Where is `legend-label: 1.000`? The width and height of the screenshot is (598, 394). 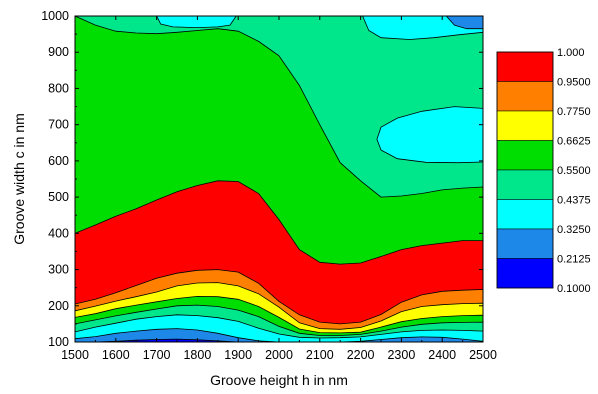
legend-label: 1.000 is located at coordinates (571, 53).